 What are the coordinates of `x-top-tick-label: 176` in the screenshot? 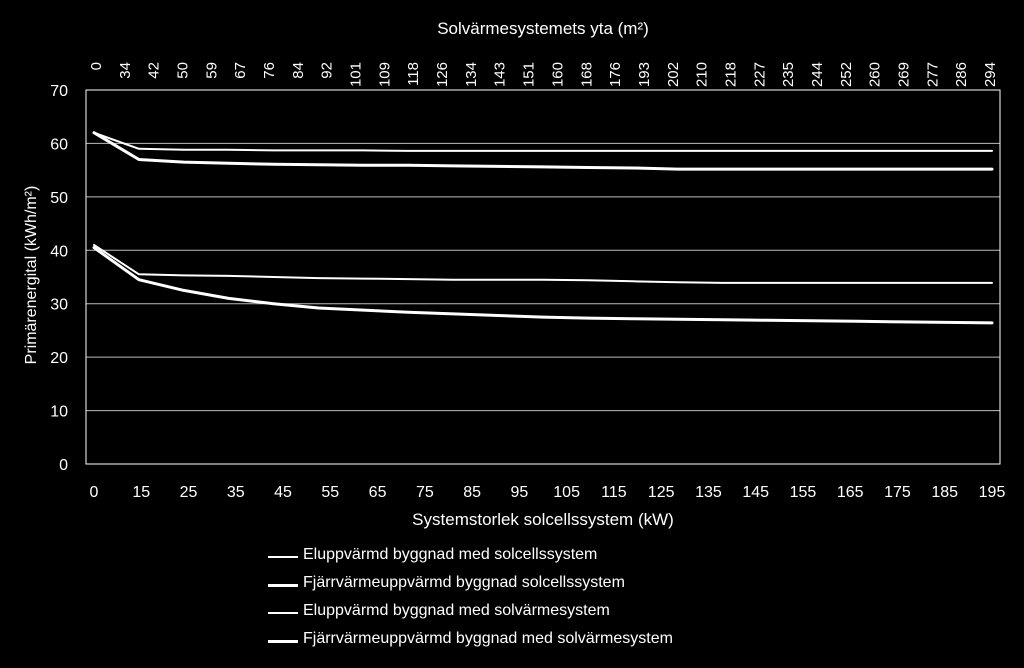 It's located at (615, 74).